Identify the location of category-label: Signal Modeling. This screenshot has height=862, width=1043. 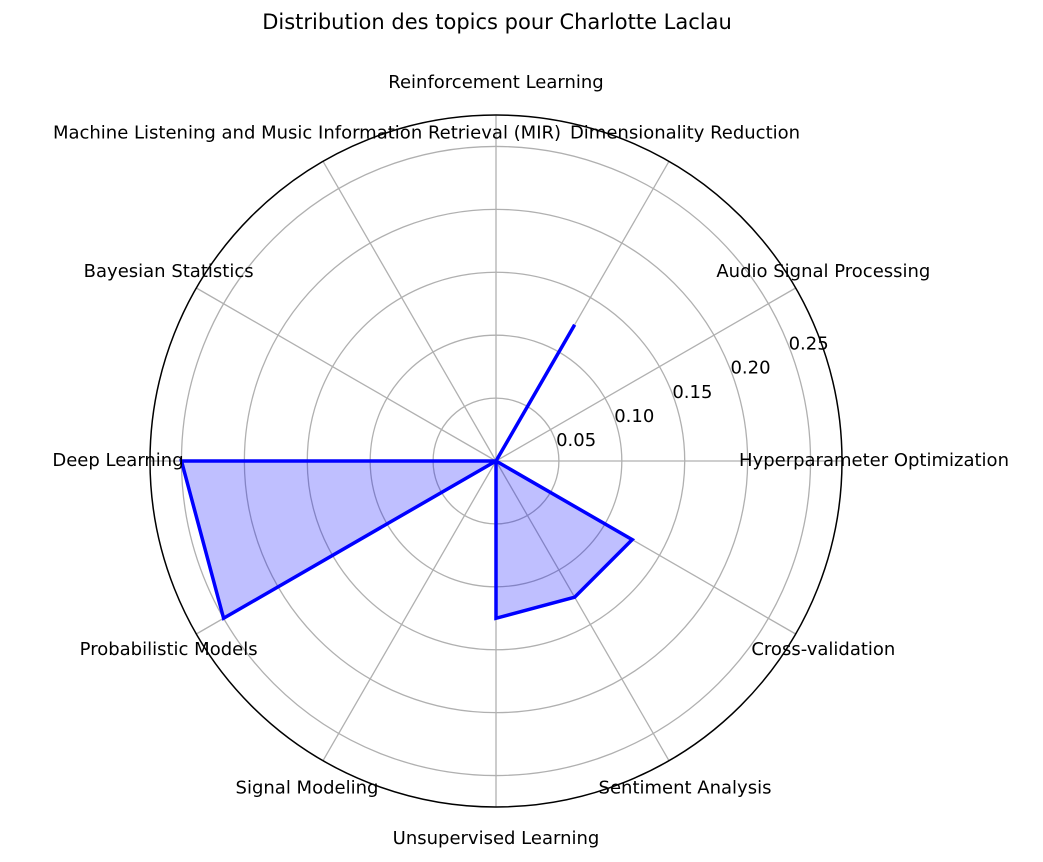
(307, 787).